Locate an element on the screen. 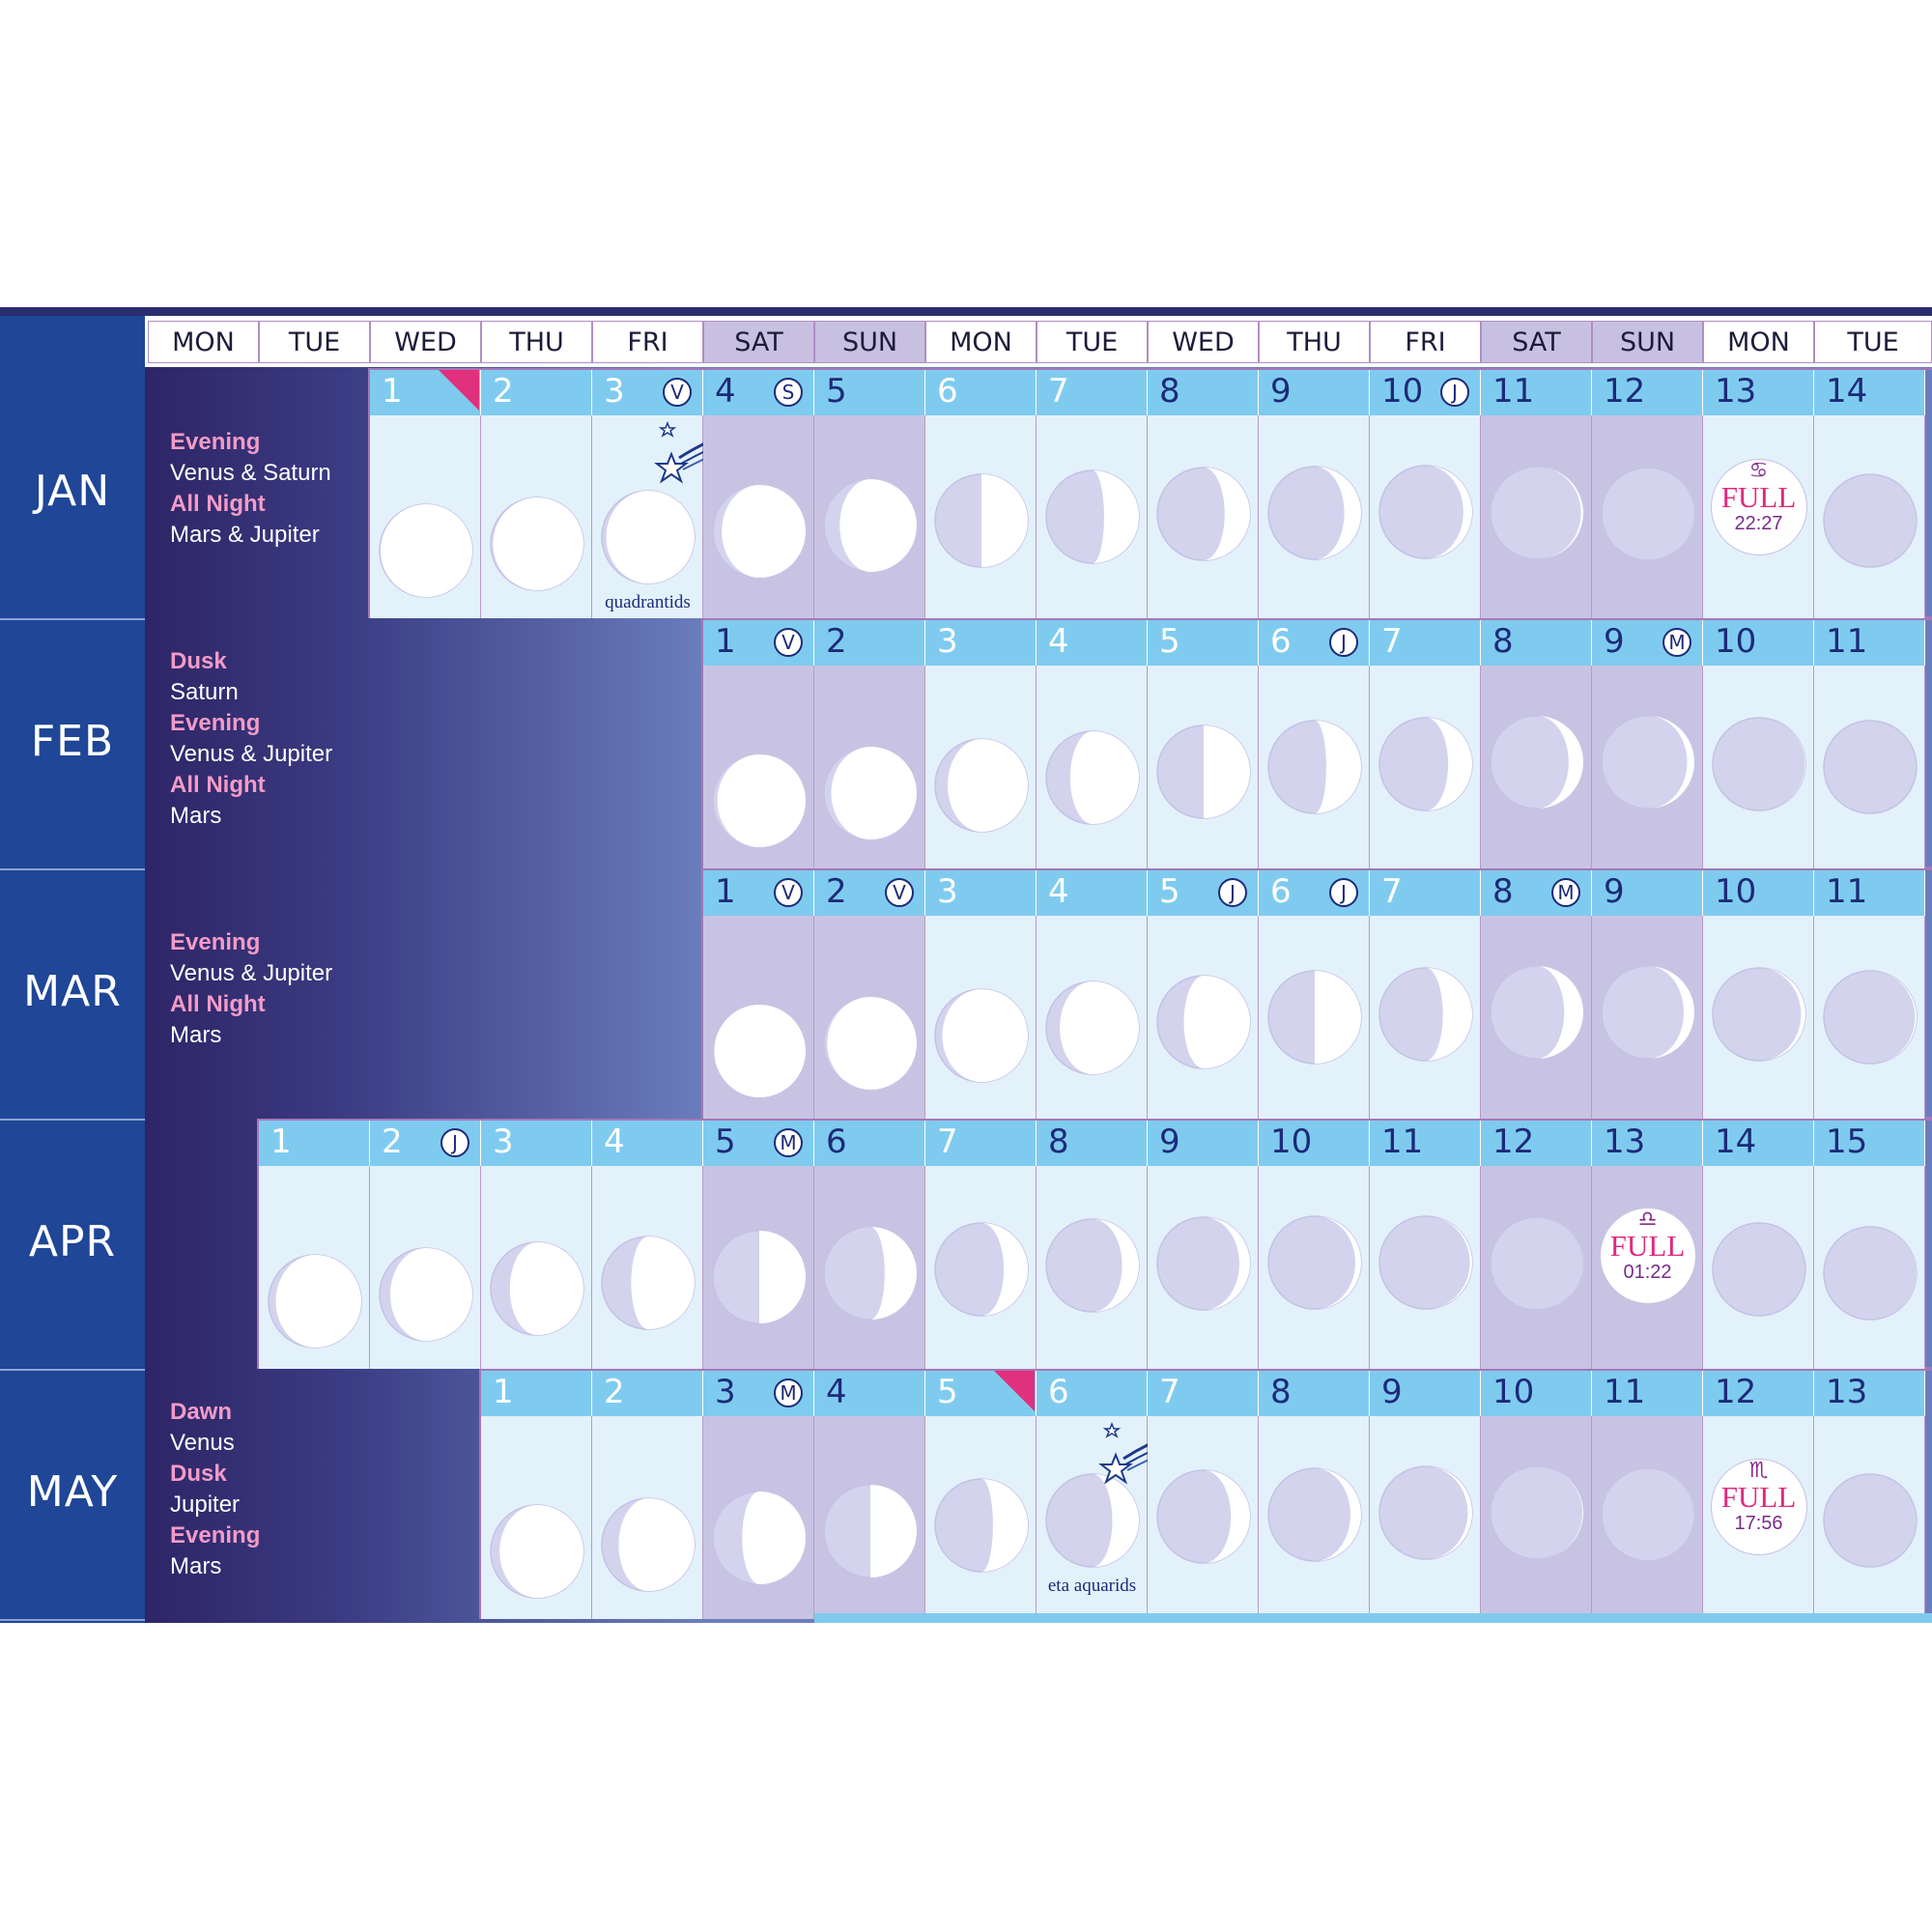 The height and width of the screenshot is (1932, 1932). zodiac-sign-icon: ♋ is located at coordinates (1758, 471).